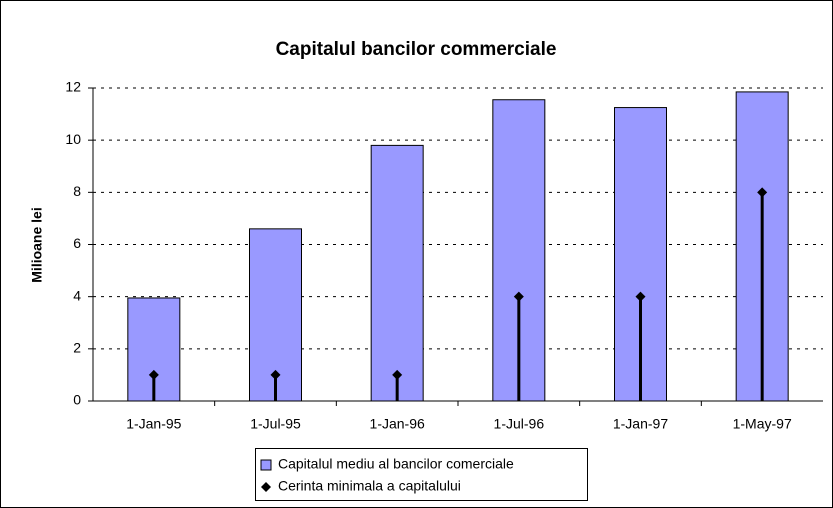 The height and width of the screenshot is (508, 833). What do you see at coordinates (37, 244) in the screenshot?
I see `y-axis-label: Milioane lei` at bounding box center [37, 244].